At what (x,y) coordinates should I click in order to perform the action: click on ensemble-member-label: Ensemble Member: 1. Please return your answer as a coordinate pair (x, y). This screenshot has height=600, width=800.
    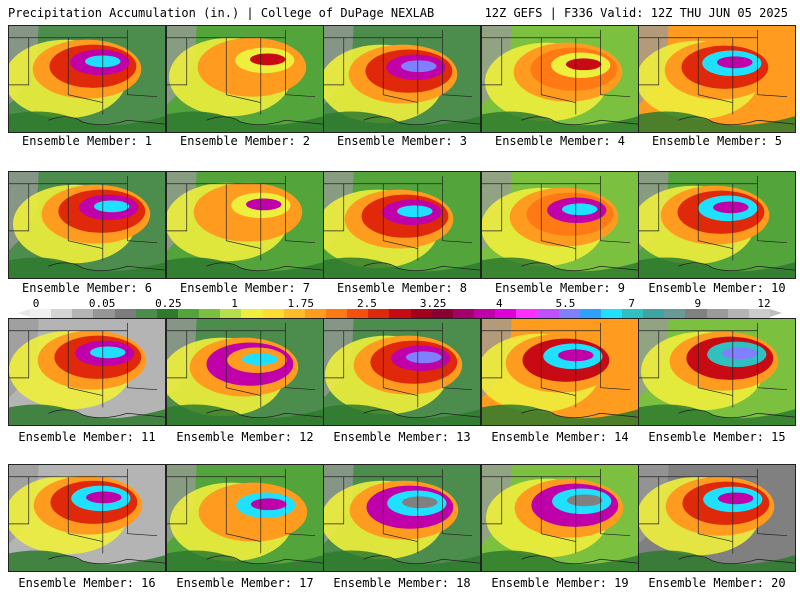
    Looking at the image, I should click on (87, 141).